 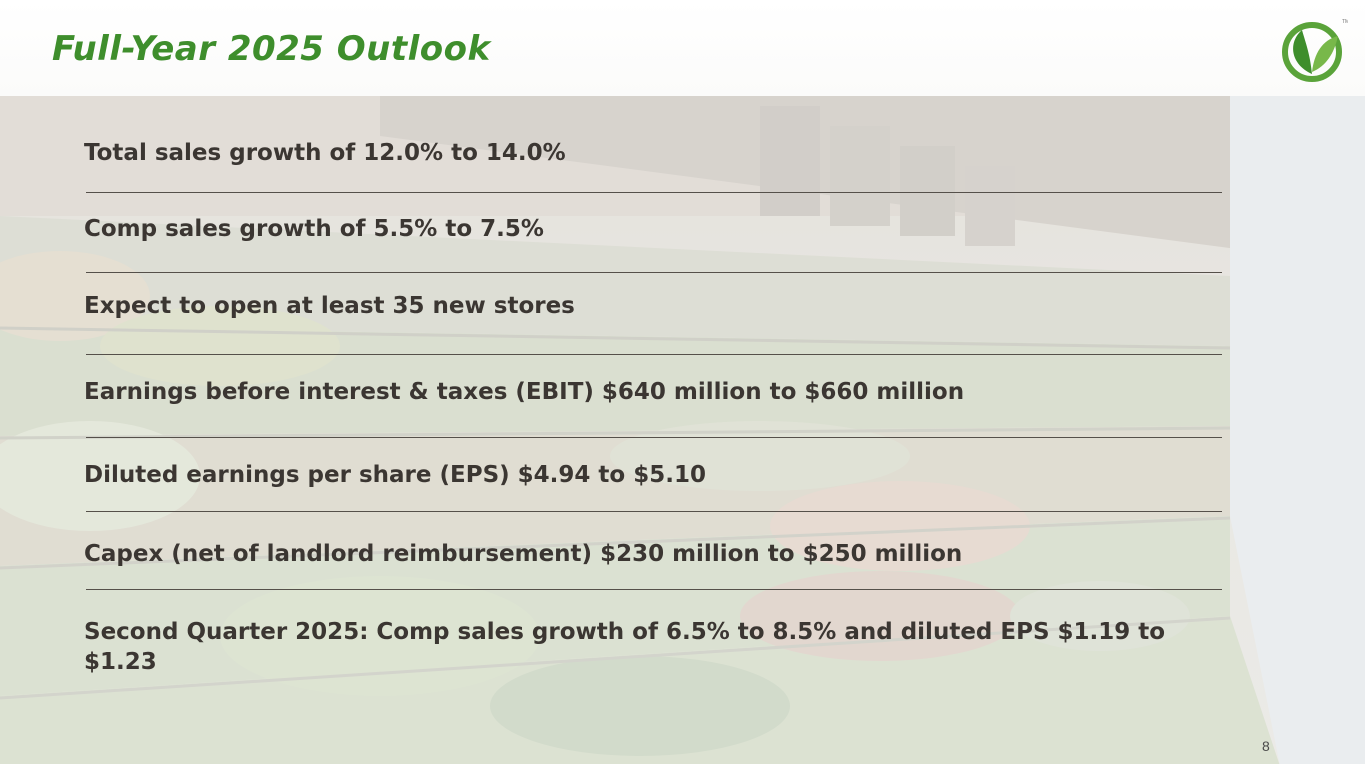 I want to click on bottom-strip, so click(x=682, y=766).